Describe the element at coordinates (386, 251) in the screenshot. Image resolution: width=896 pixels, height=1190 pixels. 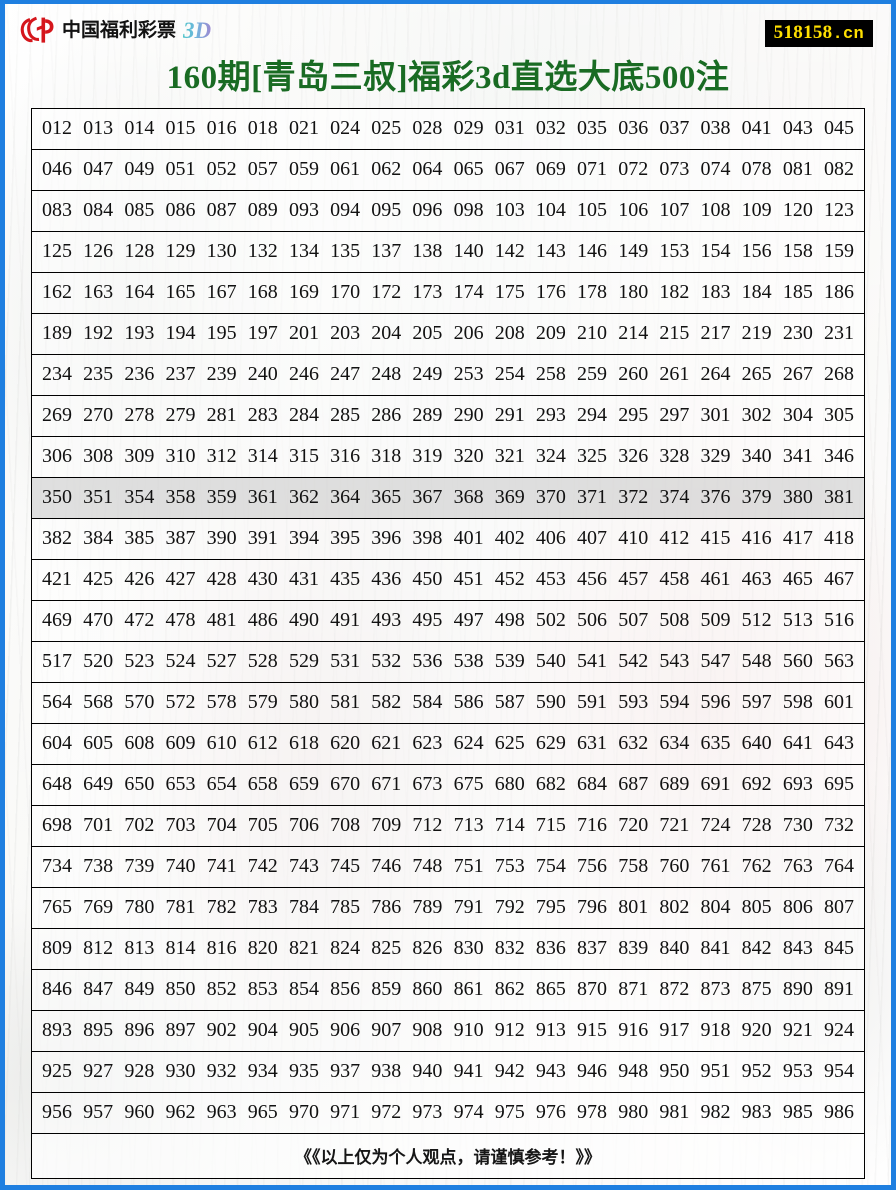
I see `number-item: 137` at that location.